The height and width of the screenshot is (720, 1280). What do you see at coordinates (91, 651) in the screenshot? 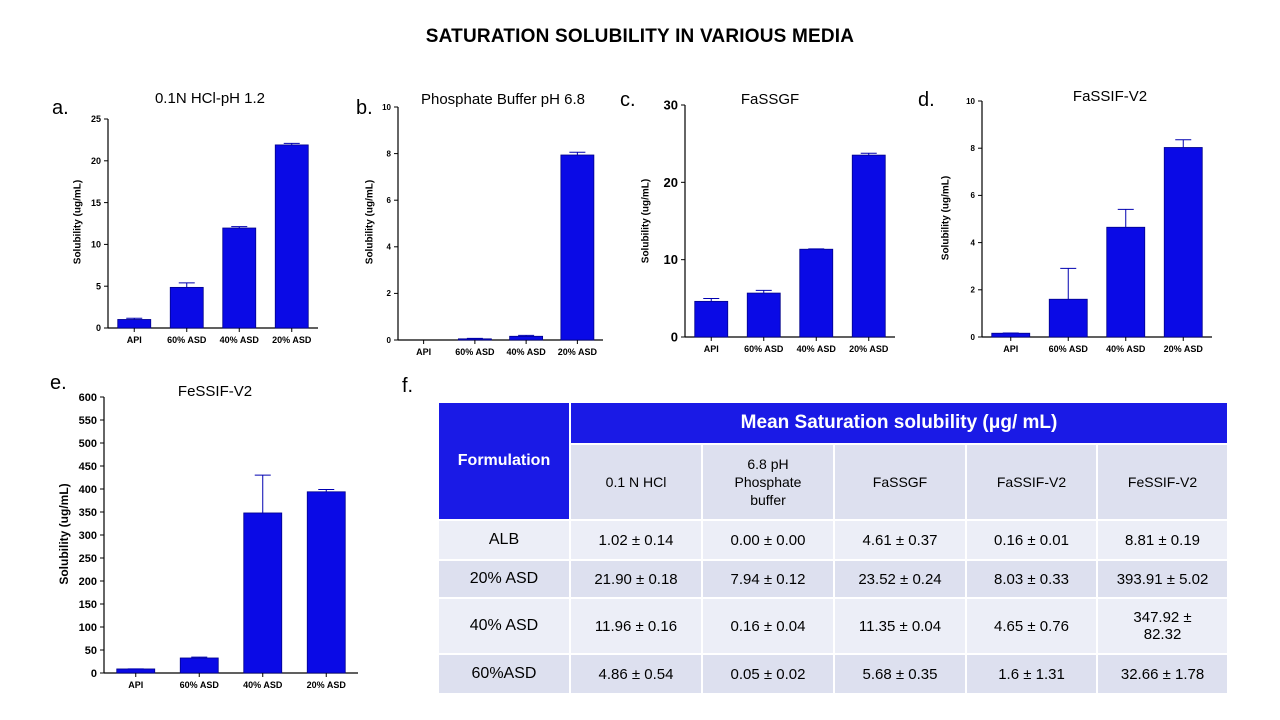
I see `y-tick-label: 50` at bounding box center [91, 651].